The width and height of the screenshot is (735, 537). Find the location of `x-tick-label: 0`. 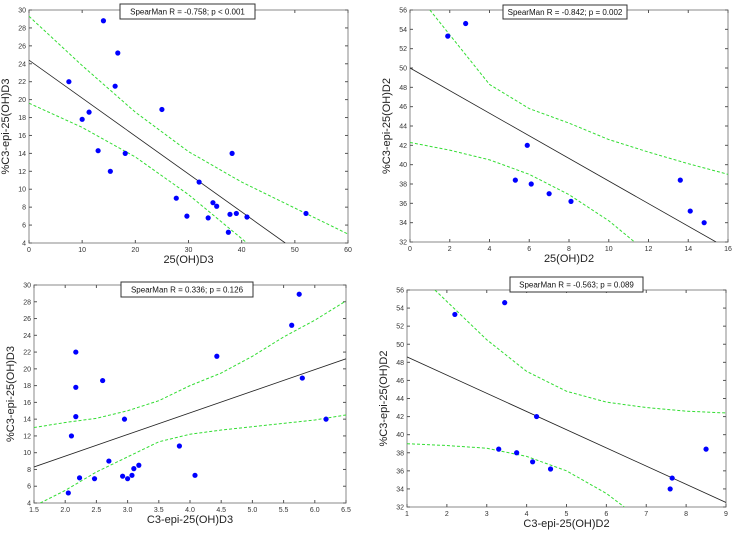

x-tick-label: 0 is located at coordinates (410, 249).